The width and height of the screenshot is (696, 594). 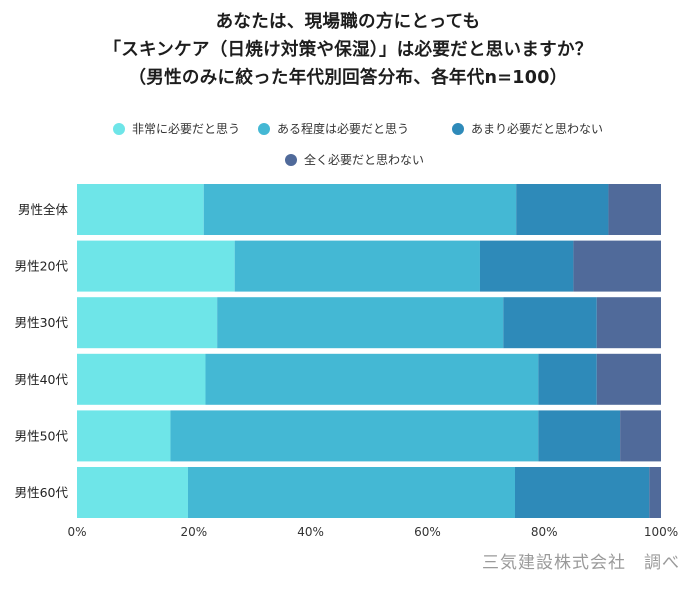 What do you see at coordinates (348, 22) in the screenshot?
I see `chart-title-line-1: あなたは、現場職の方にとっても` at bounding box center [348, 22].